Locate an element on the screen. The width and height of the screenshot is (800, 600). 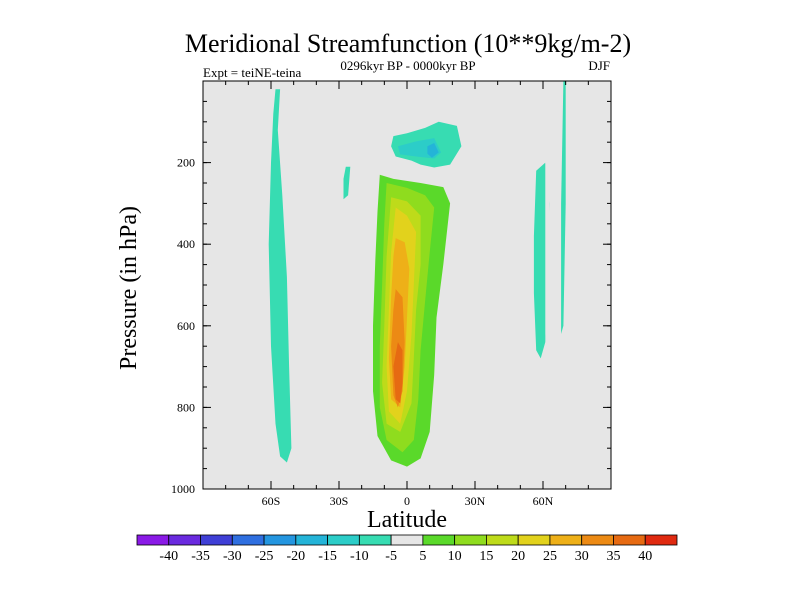
y-tick-label: 600 is located at coordinates (186, 326).